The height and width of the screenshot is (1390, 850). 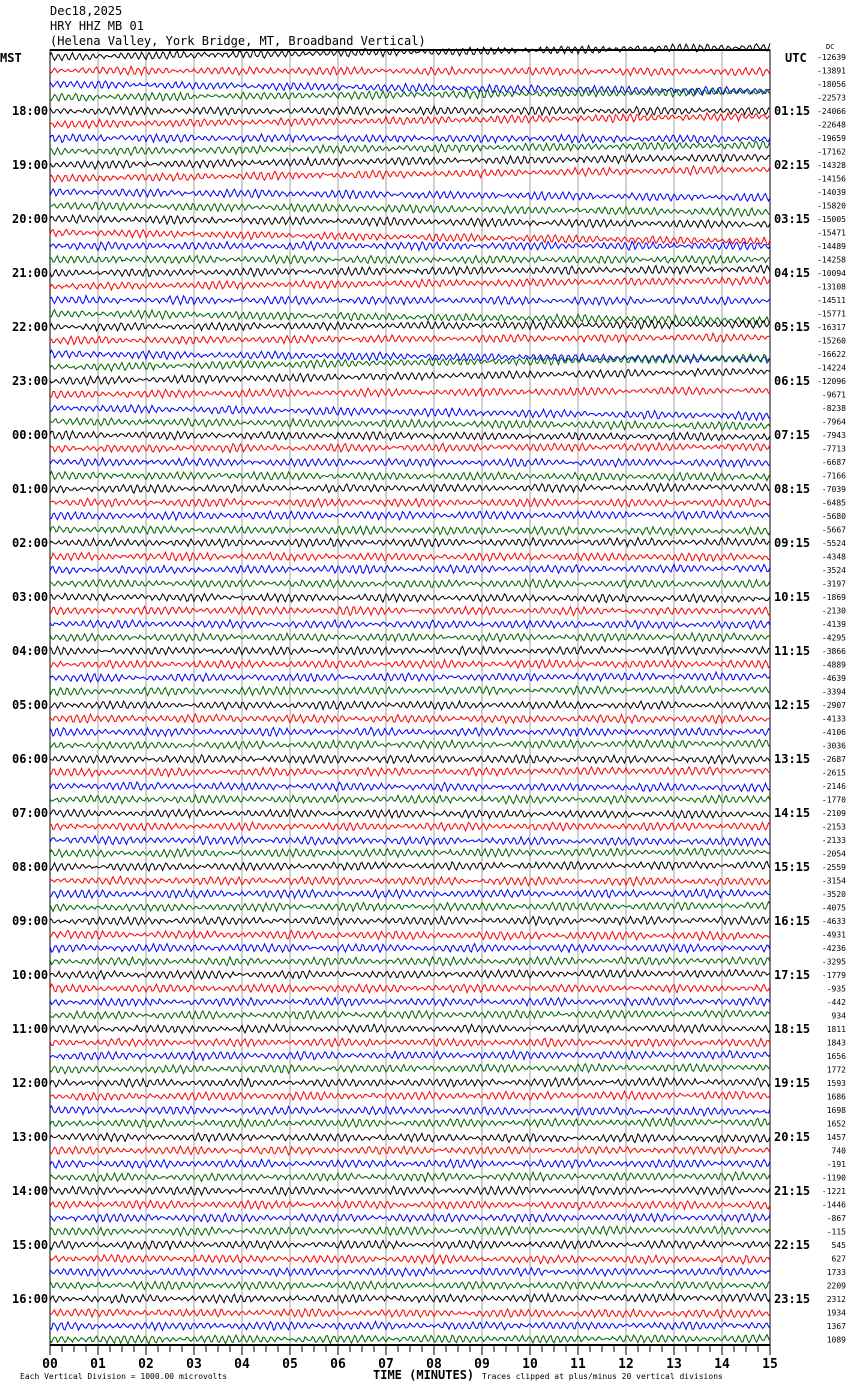 What do you see at coordinates (338, 1364) in the screenshot?
I see `x-tick-label: 06` at bounding box center [338, 1364].